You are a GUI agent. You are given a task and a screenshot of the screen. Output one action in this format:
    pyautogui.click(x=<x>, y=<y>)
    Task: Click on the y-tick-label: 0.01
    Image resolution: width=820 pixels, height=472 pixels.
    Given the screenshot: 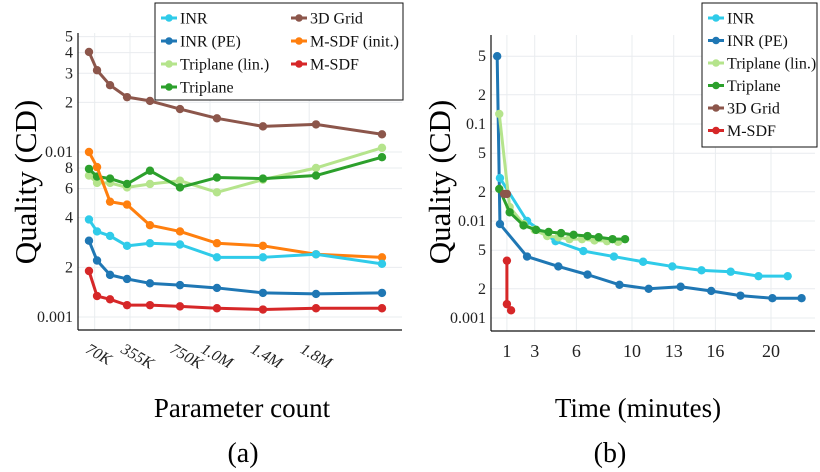 What is the action you would take?
    pyautogui.click(x=59, y=152)
    